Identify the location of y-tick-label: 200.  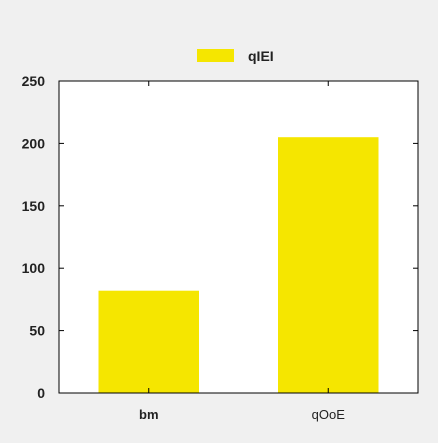
(34, 143).